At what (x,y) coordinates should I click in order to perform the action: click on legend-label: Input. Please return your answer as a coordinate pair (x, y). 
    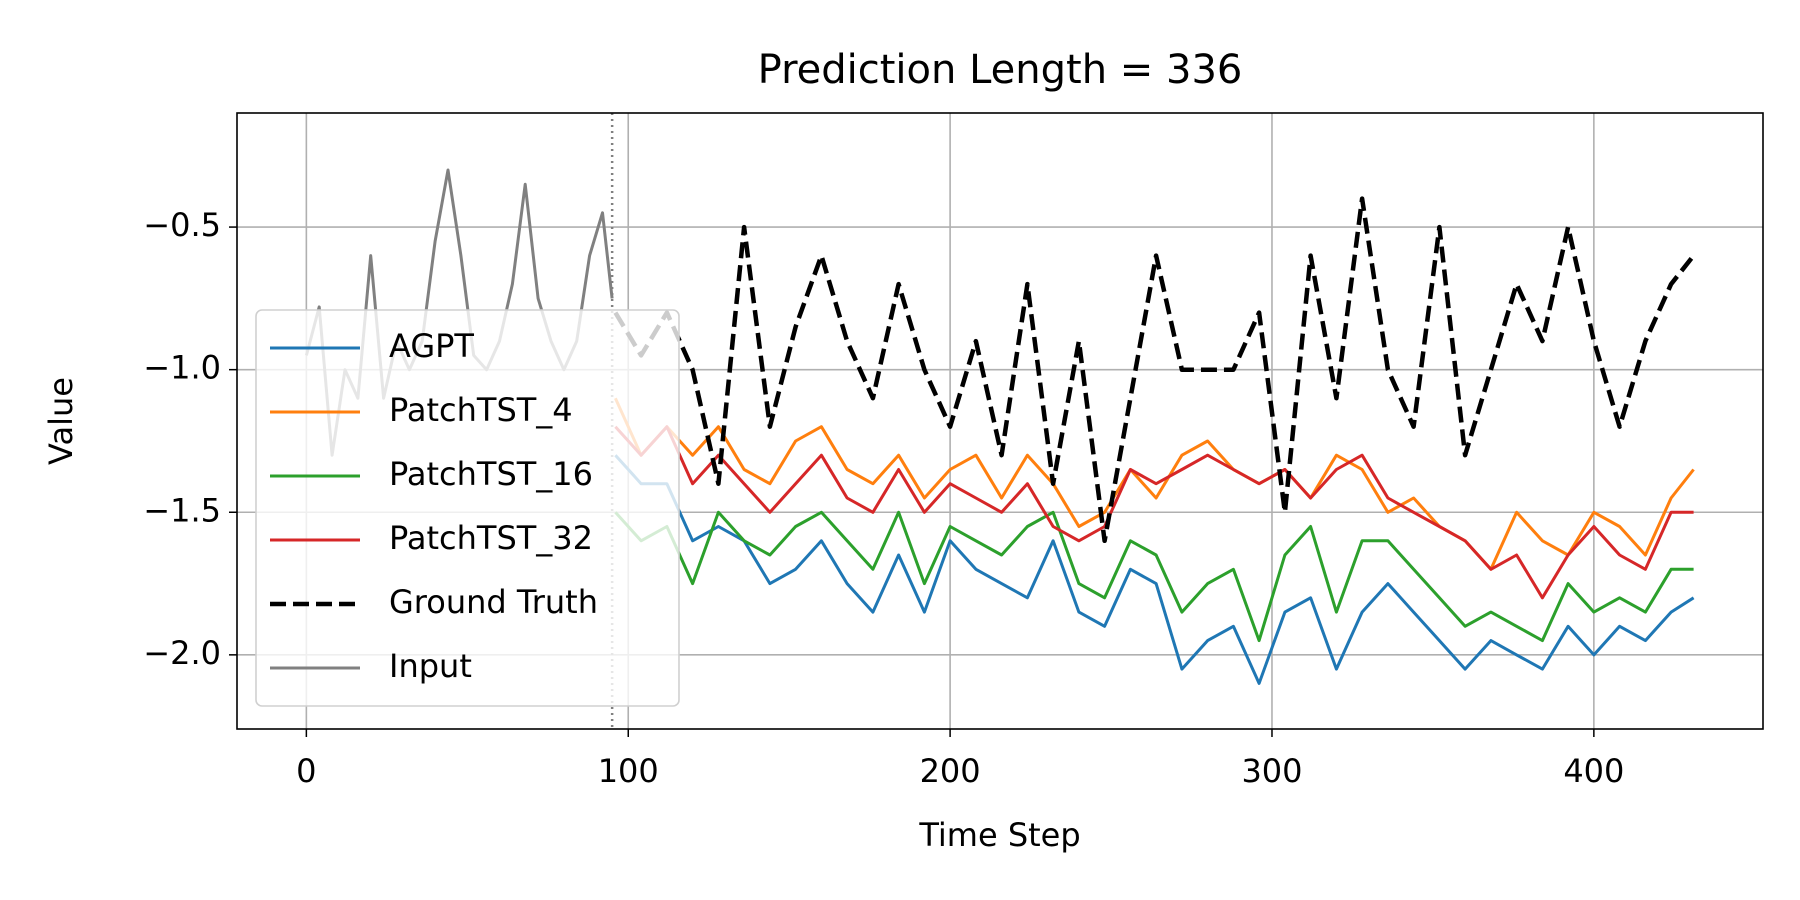
    Looking at the image, I should click on (430, 666).